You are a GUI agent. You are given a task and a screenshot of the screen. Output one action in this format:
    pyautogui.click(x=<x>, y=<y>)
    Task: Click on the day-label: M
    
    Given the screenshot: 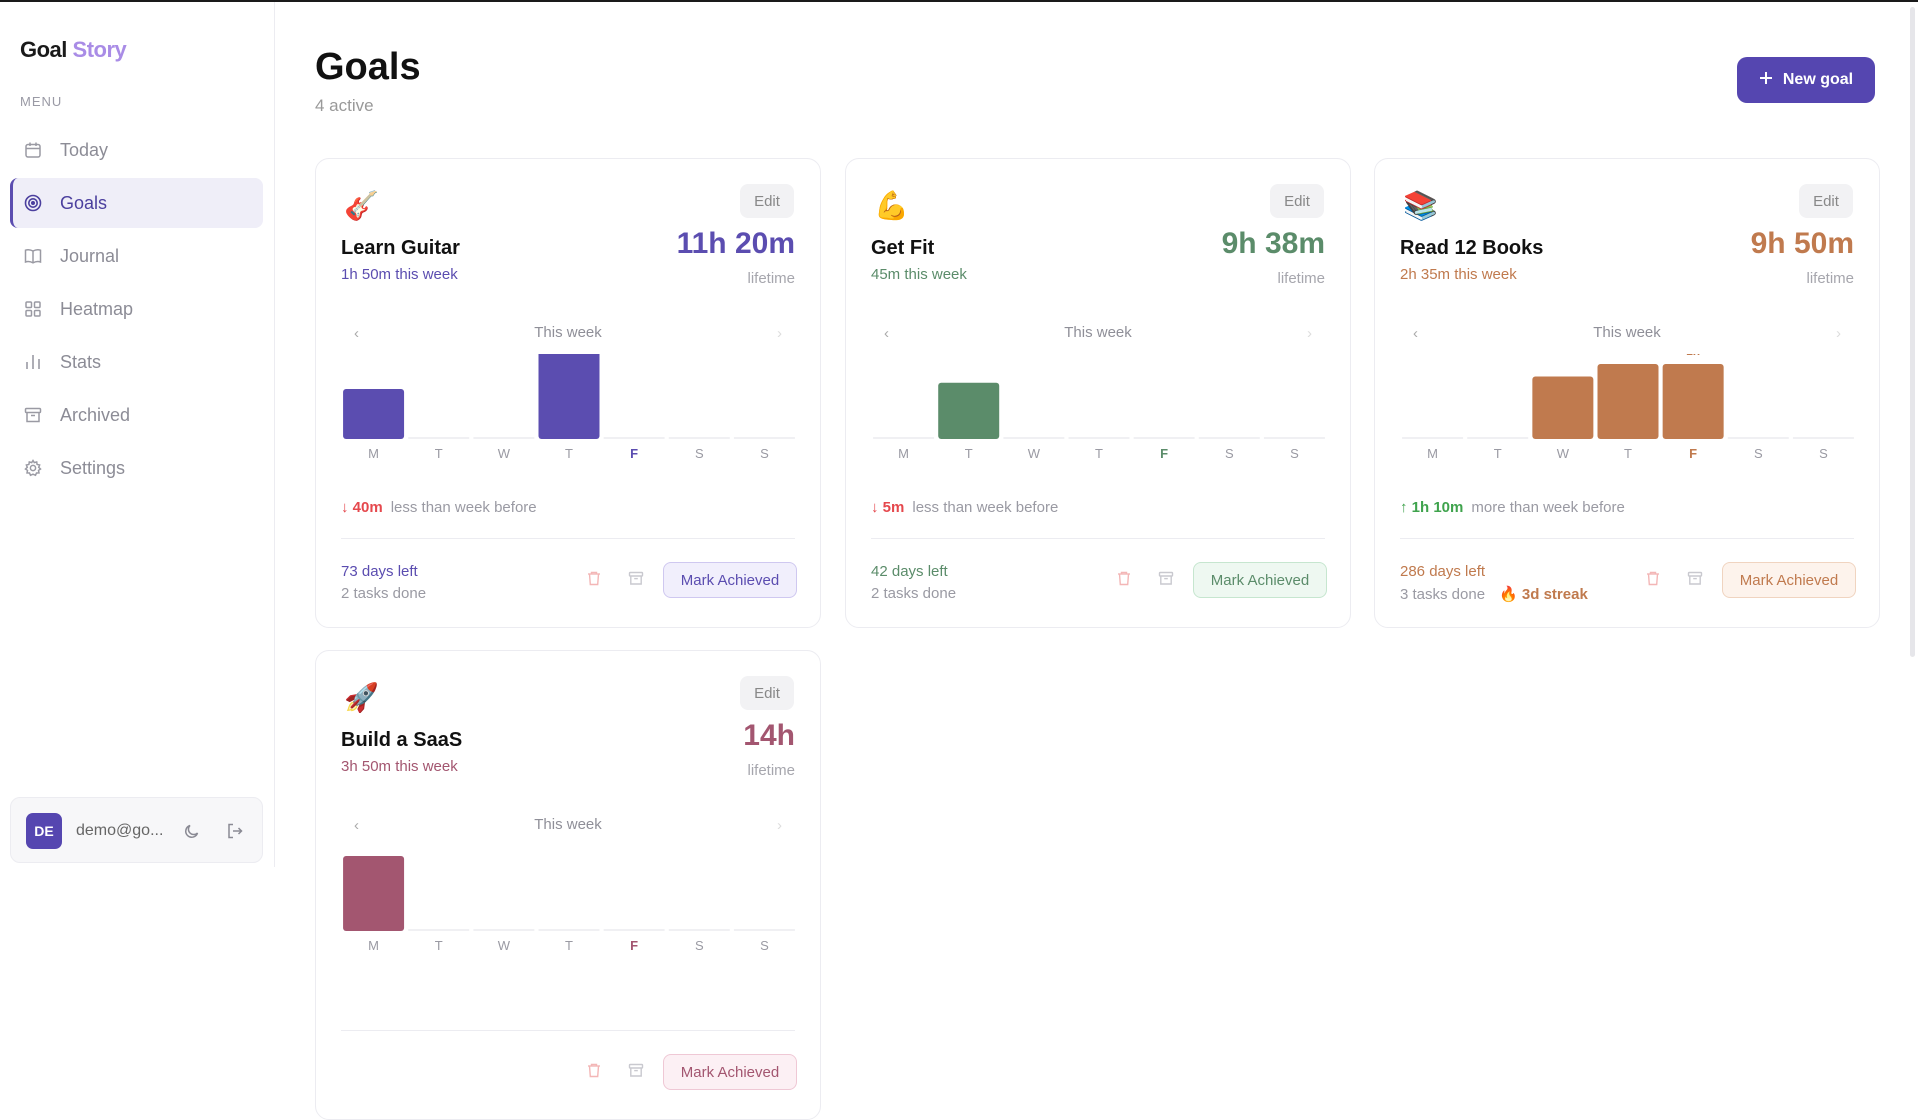 What is the action you would take?
    pyautogui.click(x=373, y=452)
    